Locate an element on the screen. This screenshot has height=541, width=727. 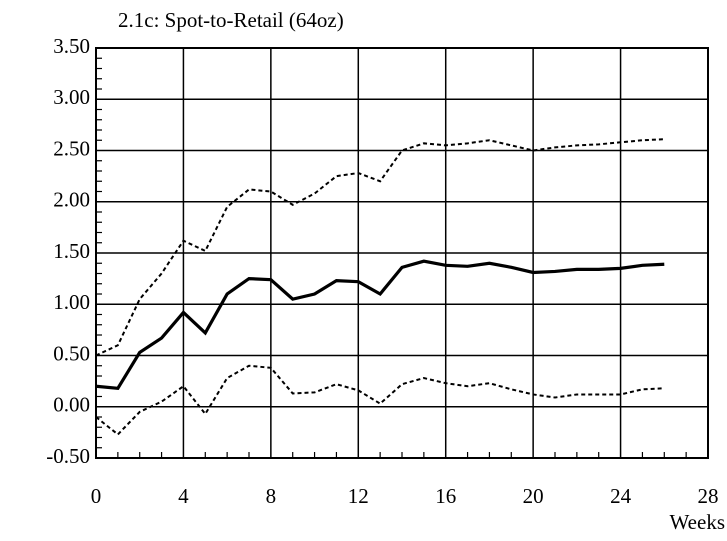
x-tick-label: 12 is located at coordinates (358, 496).